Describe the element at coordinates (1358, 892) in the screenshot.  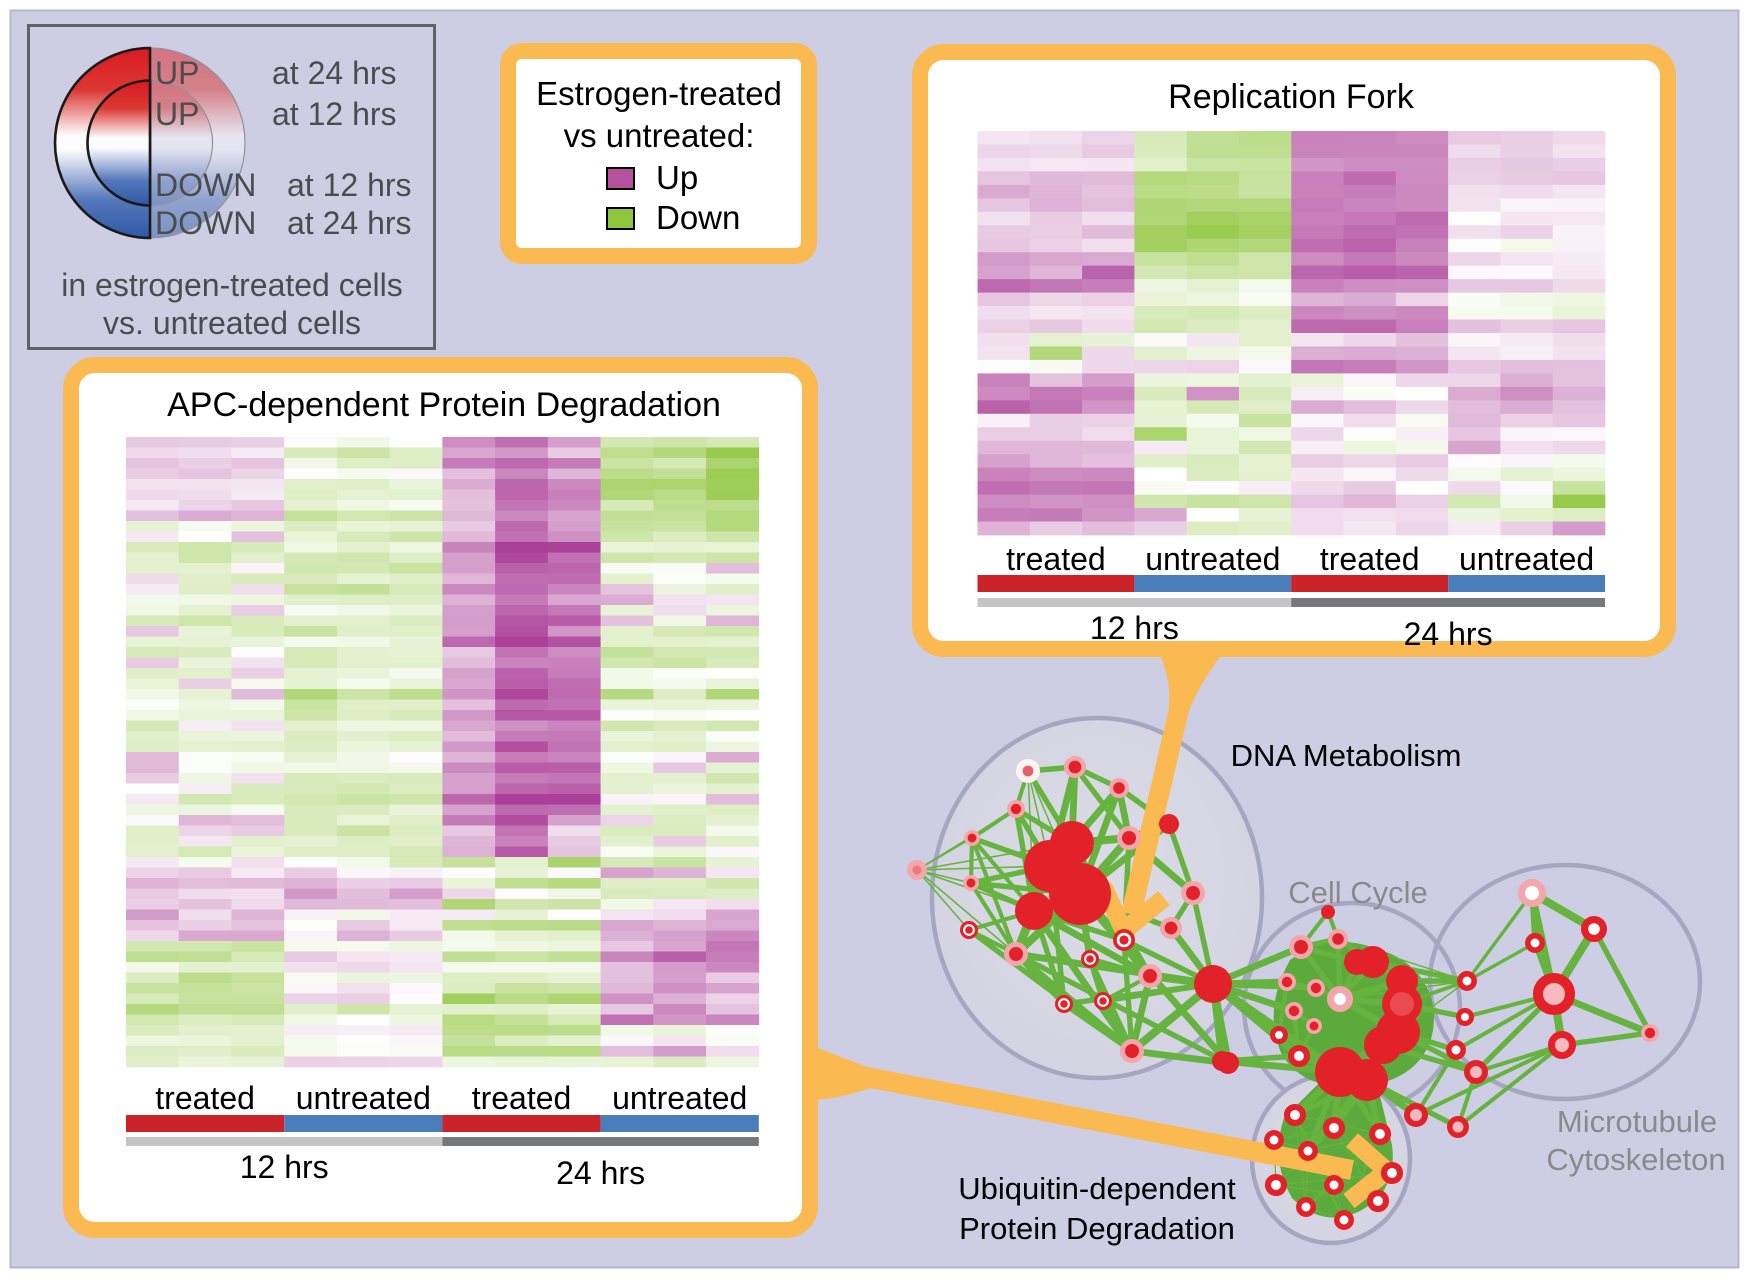
I see `svg-text: Cell Cycle` at that location.